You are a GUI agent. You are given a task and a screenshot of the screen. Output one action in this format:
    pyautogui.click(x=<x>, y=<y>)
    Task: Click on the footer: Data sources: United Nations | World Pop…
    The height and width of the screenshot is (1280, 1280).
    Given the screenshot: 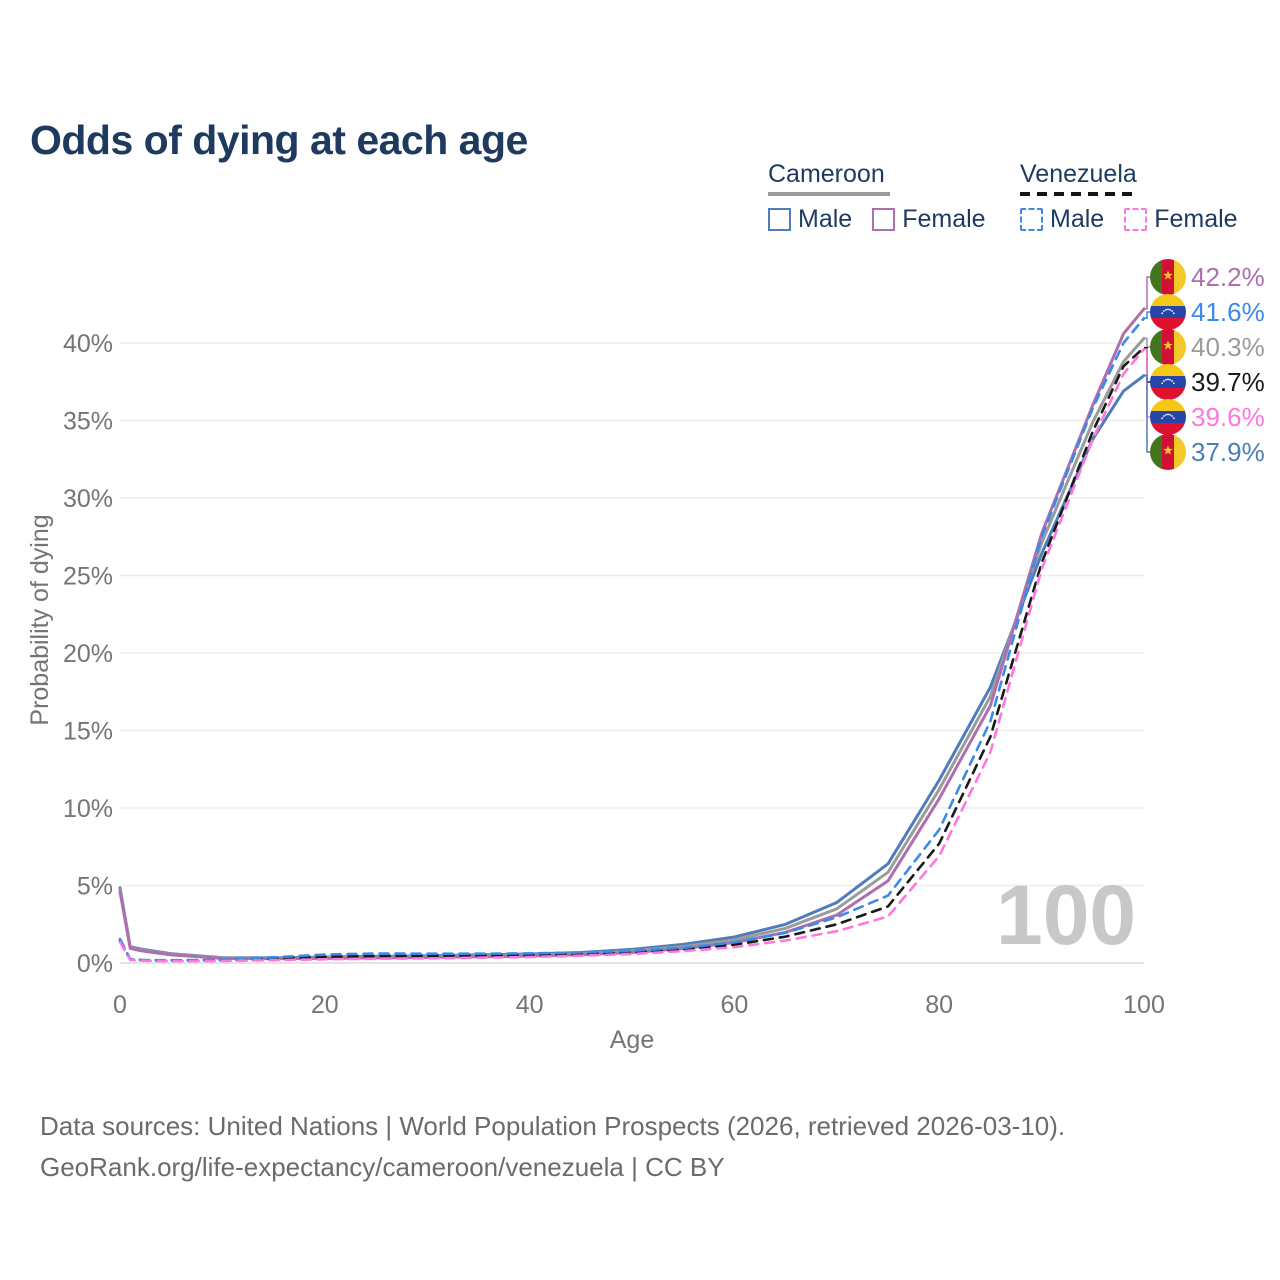 What is the action you would take?
    pyautogui.click(x=552, y=1147)
    